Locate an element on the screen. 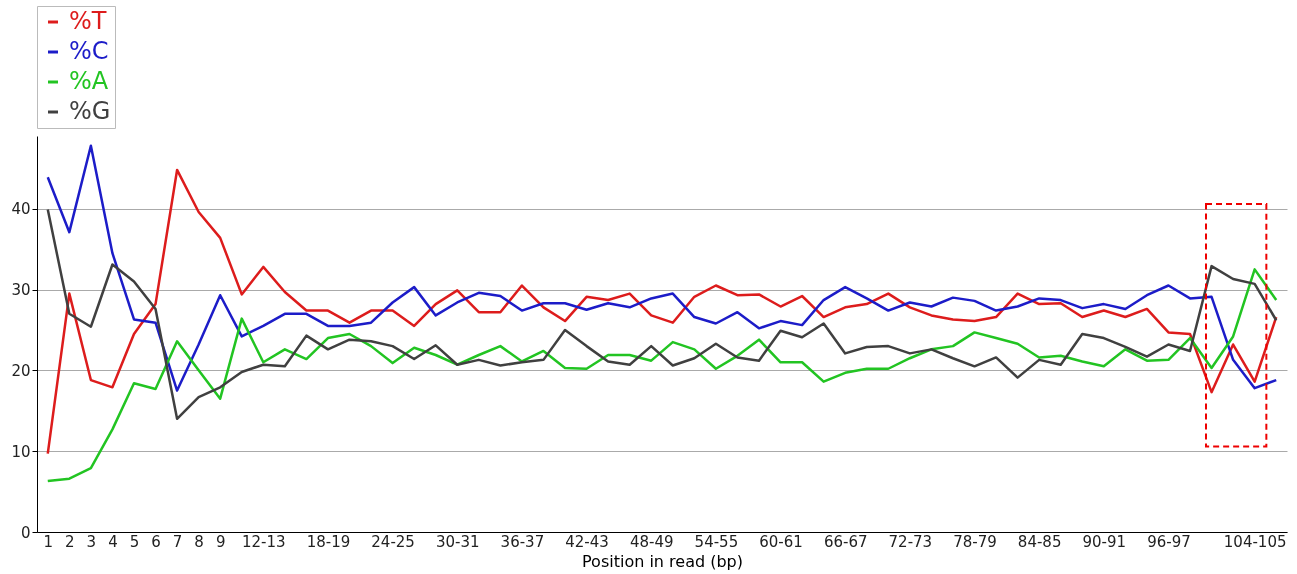  y-tick-label: 10 is located at coordinates (21, 451).